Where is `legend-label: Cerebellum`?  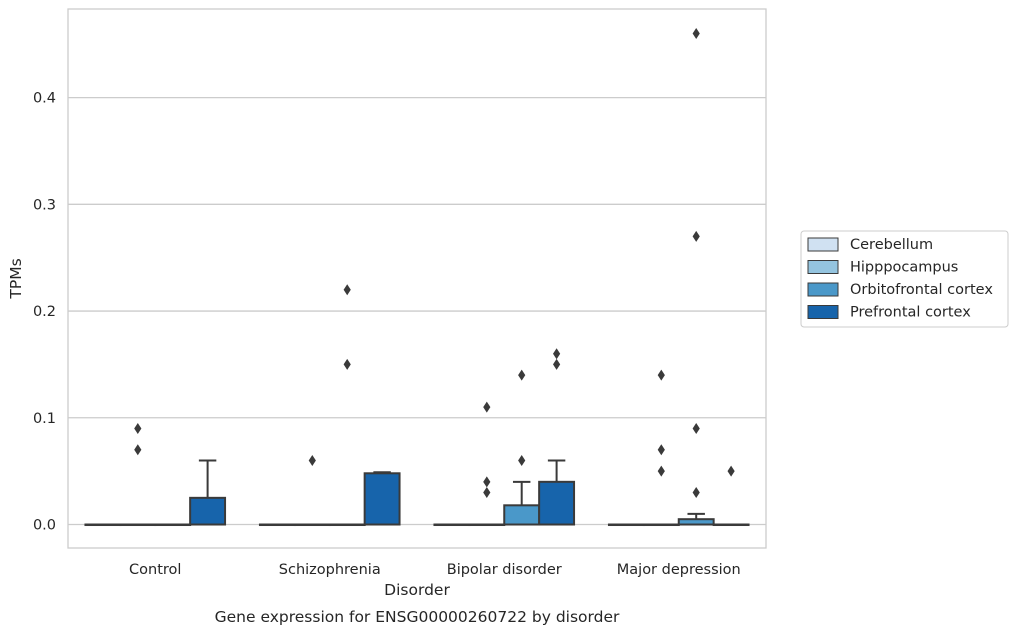
legend-label: Cerebellum is located at coordinates (891, 245).